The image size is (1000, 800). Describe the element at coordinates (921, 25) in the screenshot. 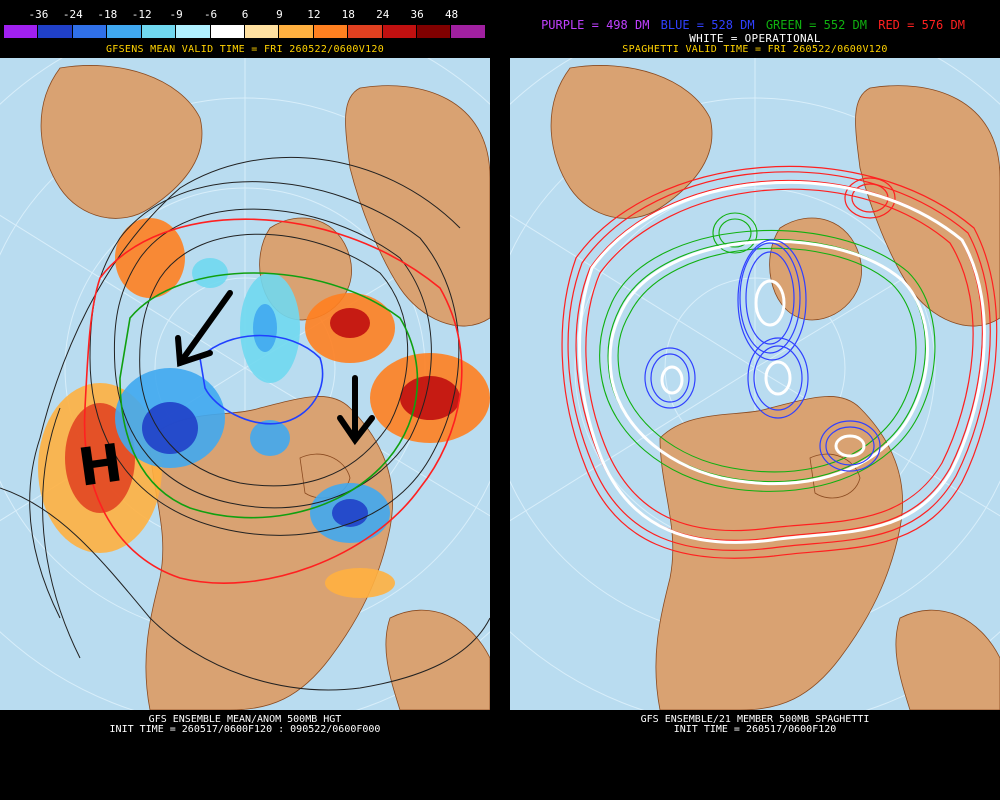

I see `legend-red: RED = 576 DM` at that location.